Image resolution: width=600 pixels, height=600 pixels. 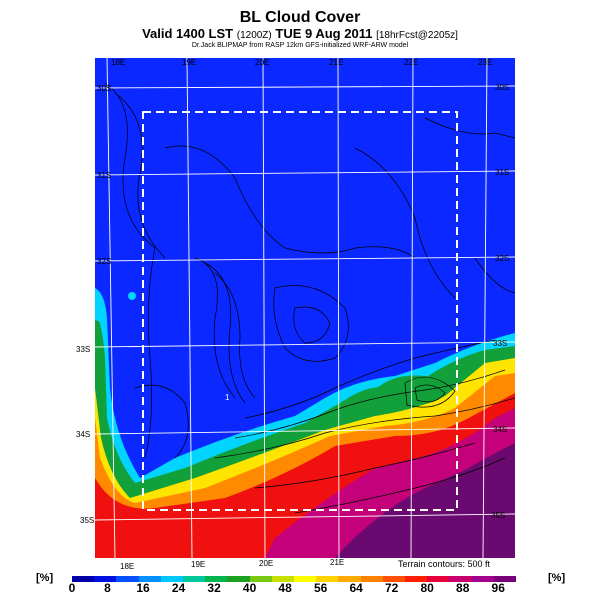 What do you see at coordinates (104, 175) in the screenshot?
I see `lat-label-left-31s: 31S` at bounding box center [104, 175].